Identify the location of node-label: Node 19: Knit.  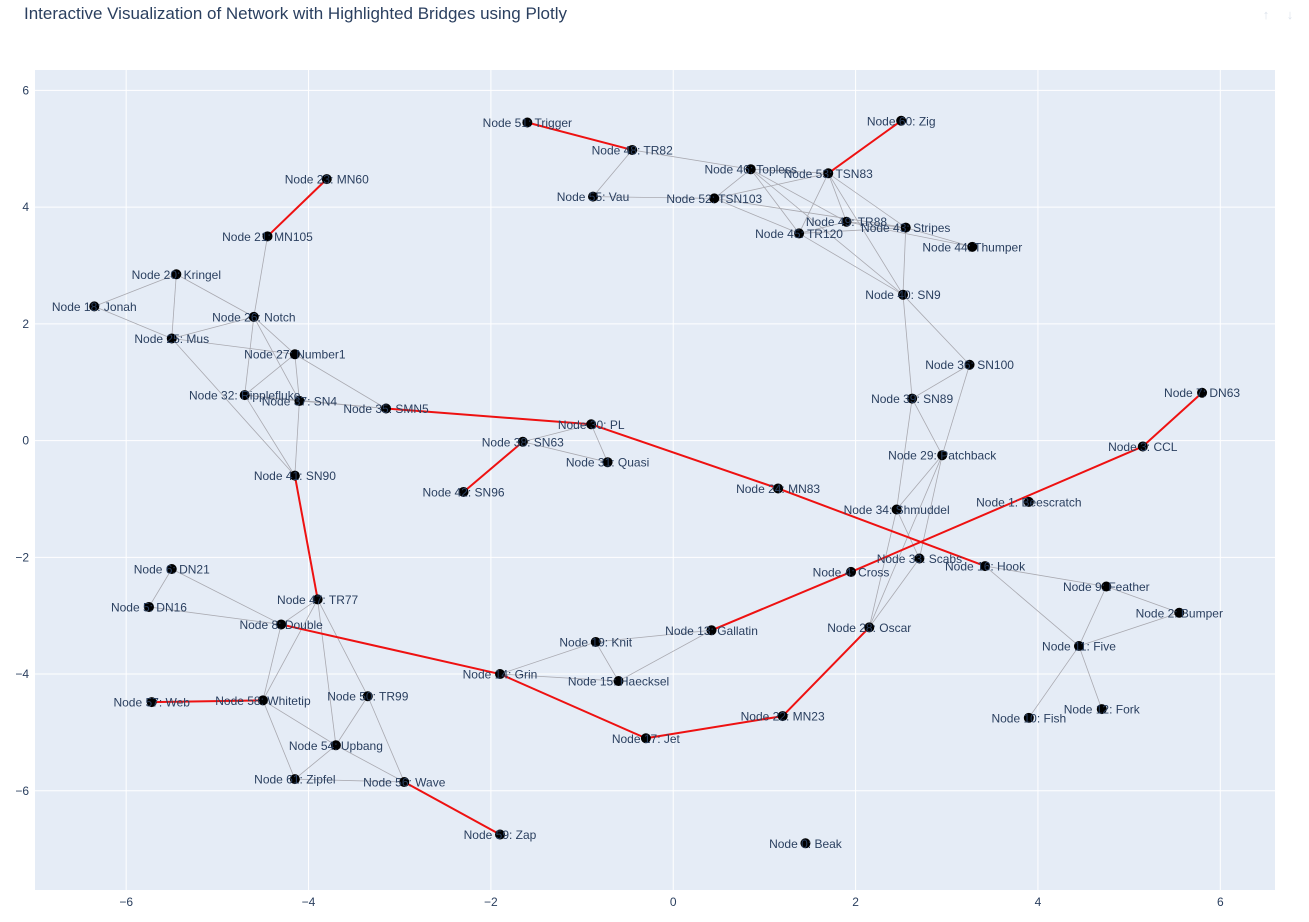
(595, 642).